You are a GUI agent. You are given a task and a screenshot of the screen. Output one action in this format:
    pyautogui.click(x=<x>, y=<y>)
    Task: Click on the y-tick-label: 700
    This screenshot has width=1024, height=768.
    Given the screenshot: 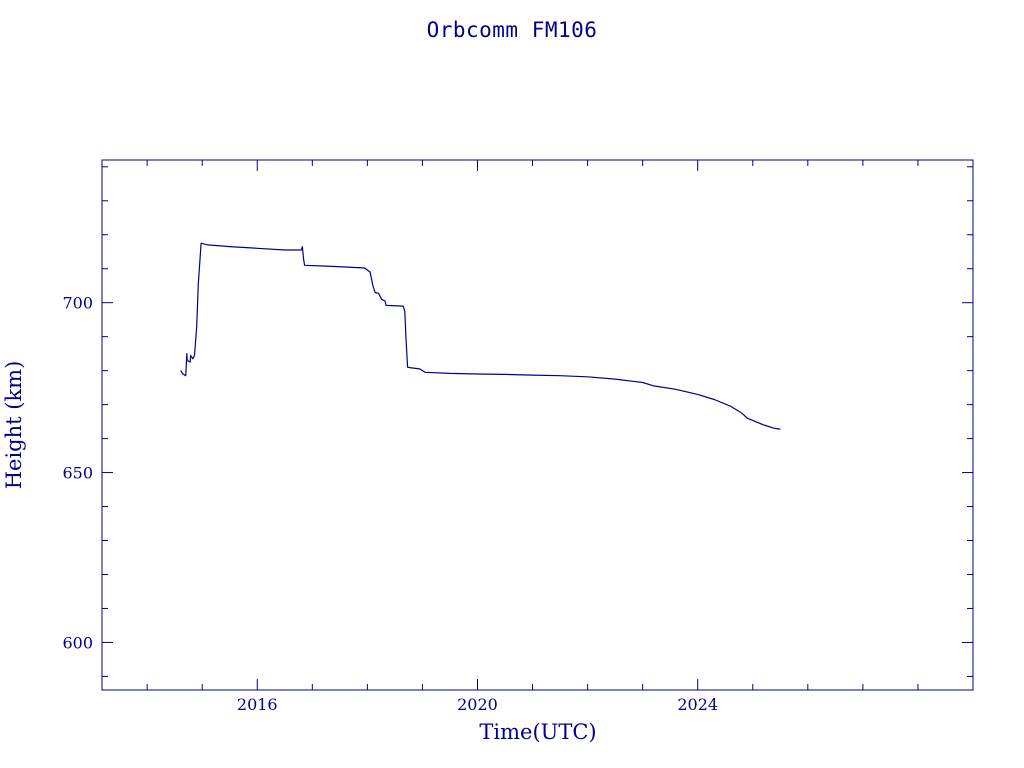 What is the action you would take?
    pyautogui.click(x=77, y=303)
    